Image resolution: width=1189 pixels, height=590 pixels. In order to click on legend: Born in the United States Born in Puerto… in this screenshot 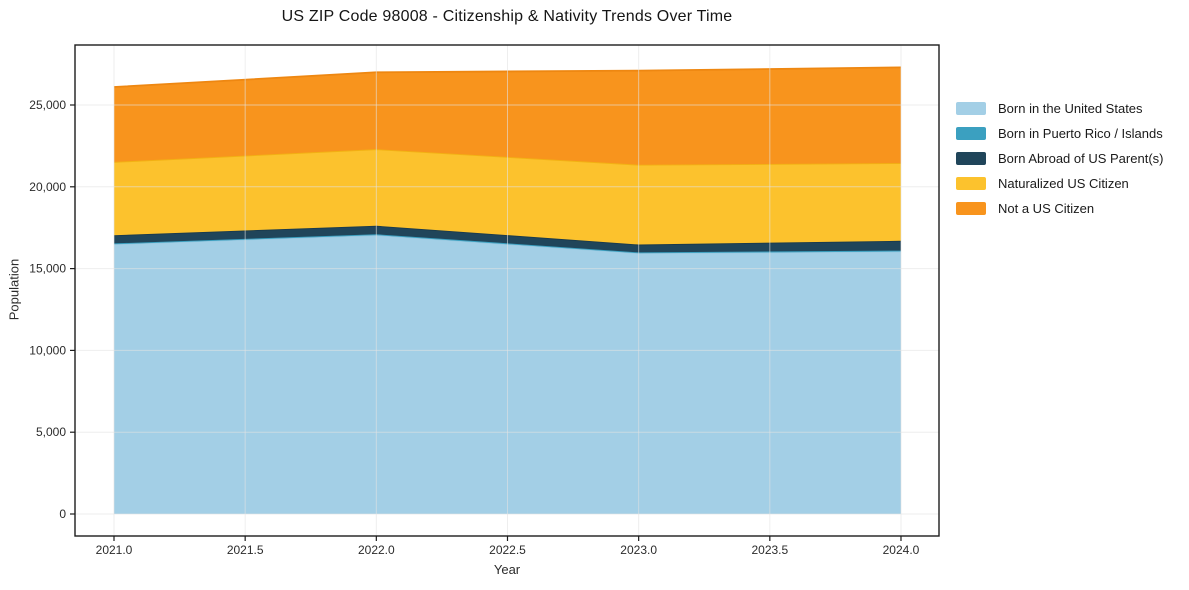, I will do `click(1059, 158)`.